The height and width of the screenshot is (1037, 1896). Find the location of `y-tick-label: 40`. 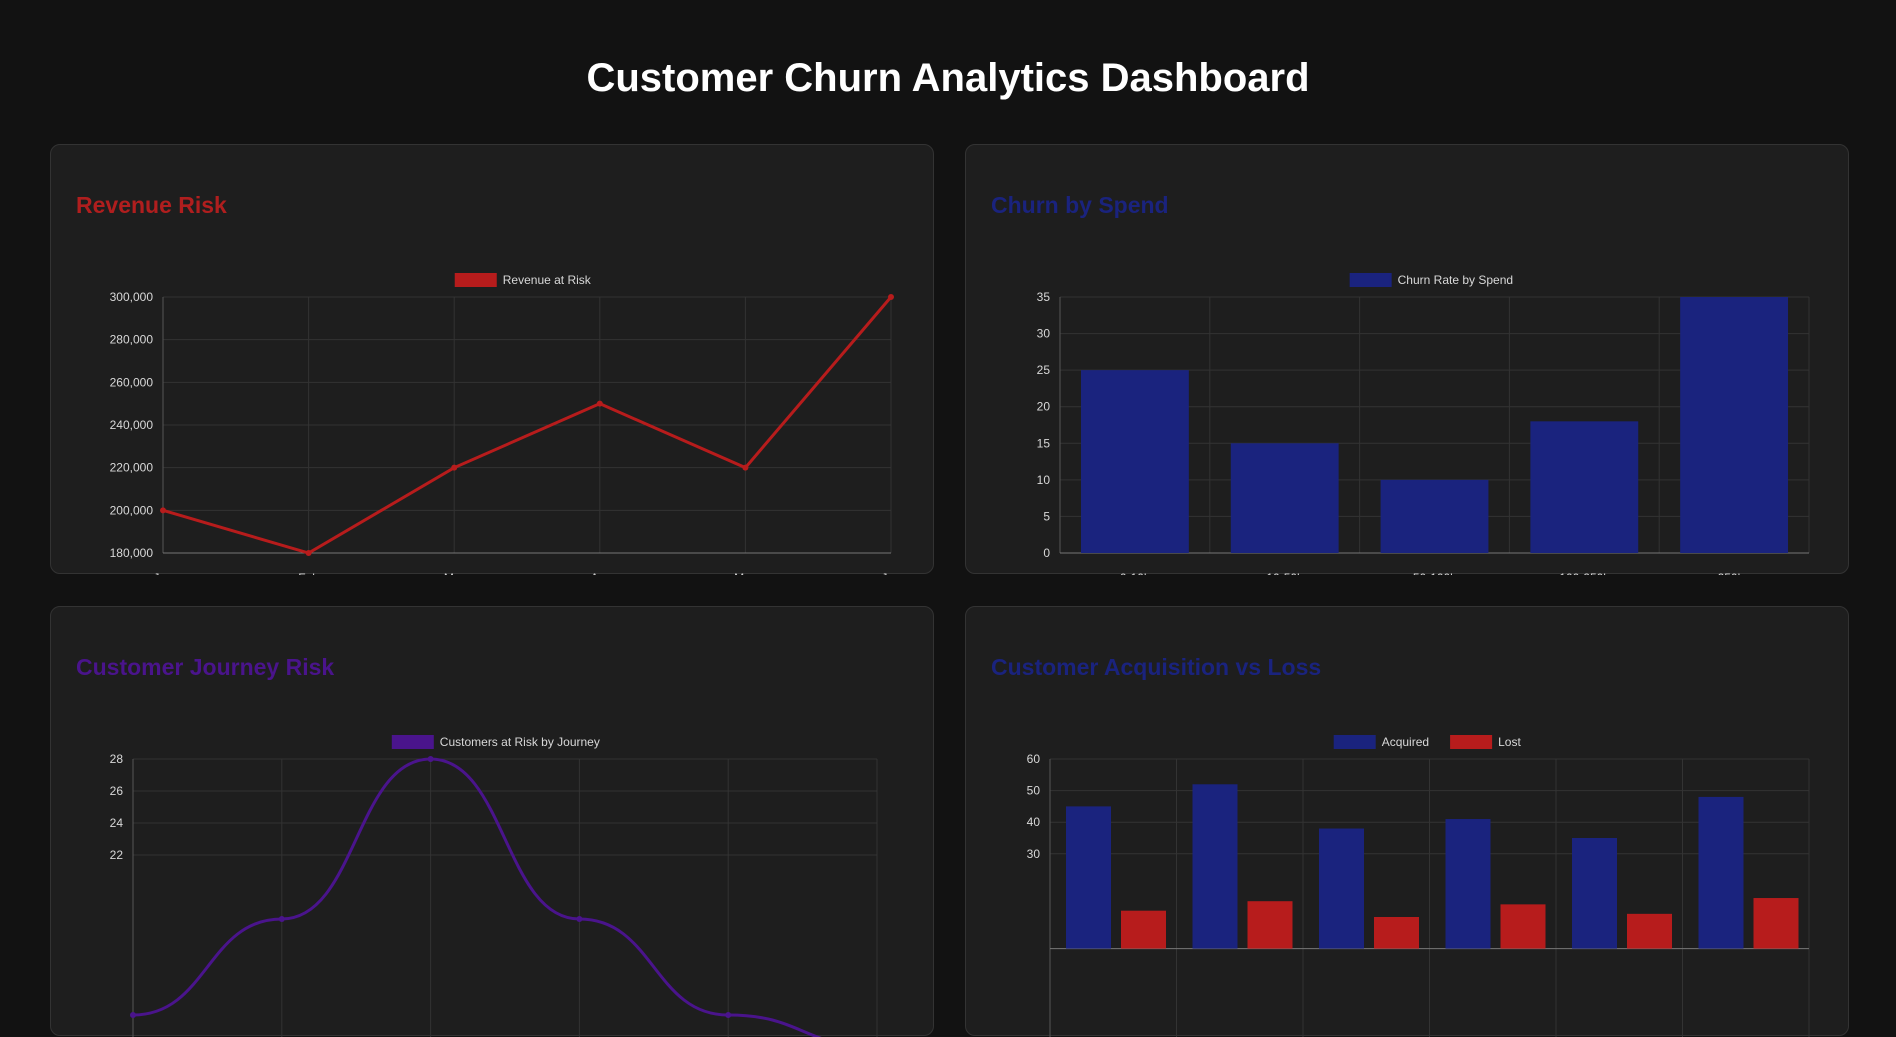

y-tick-label: 40 is located at coordinates (1034, 822).